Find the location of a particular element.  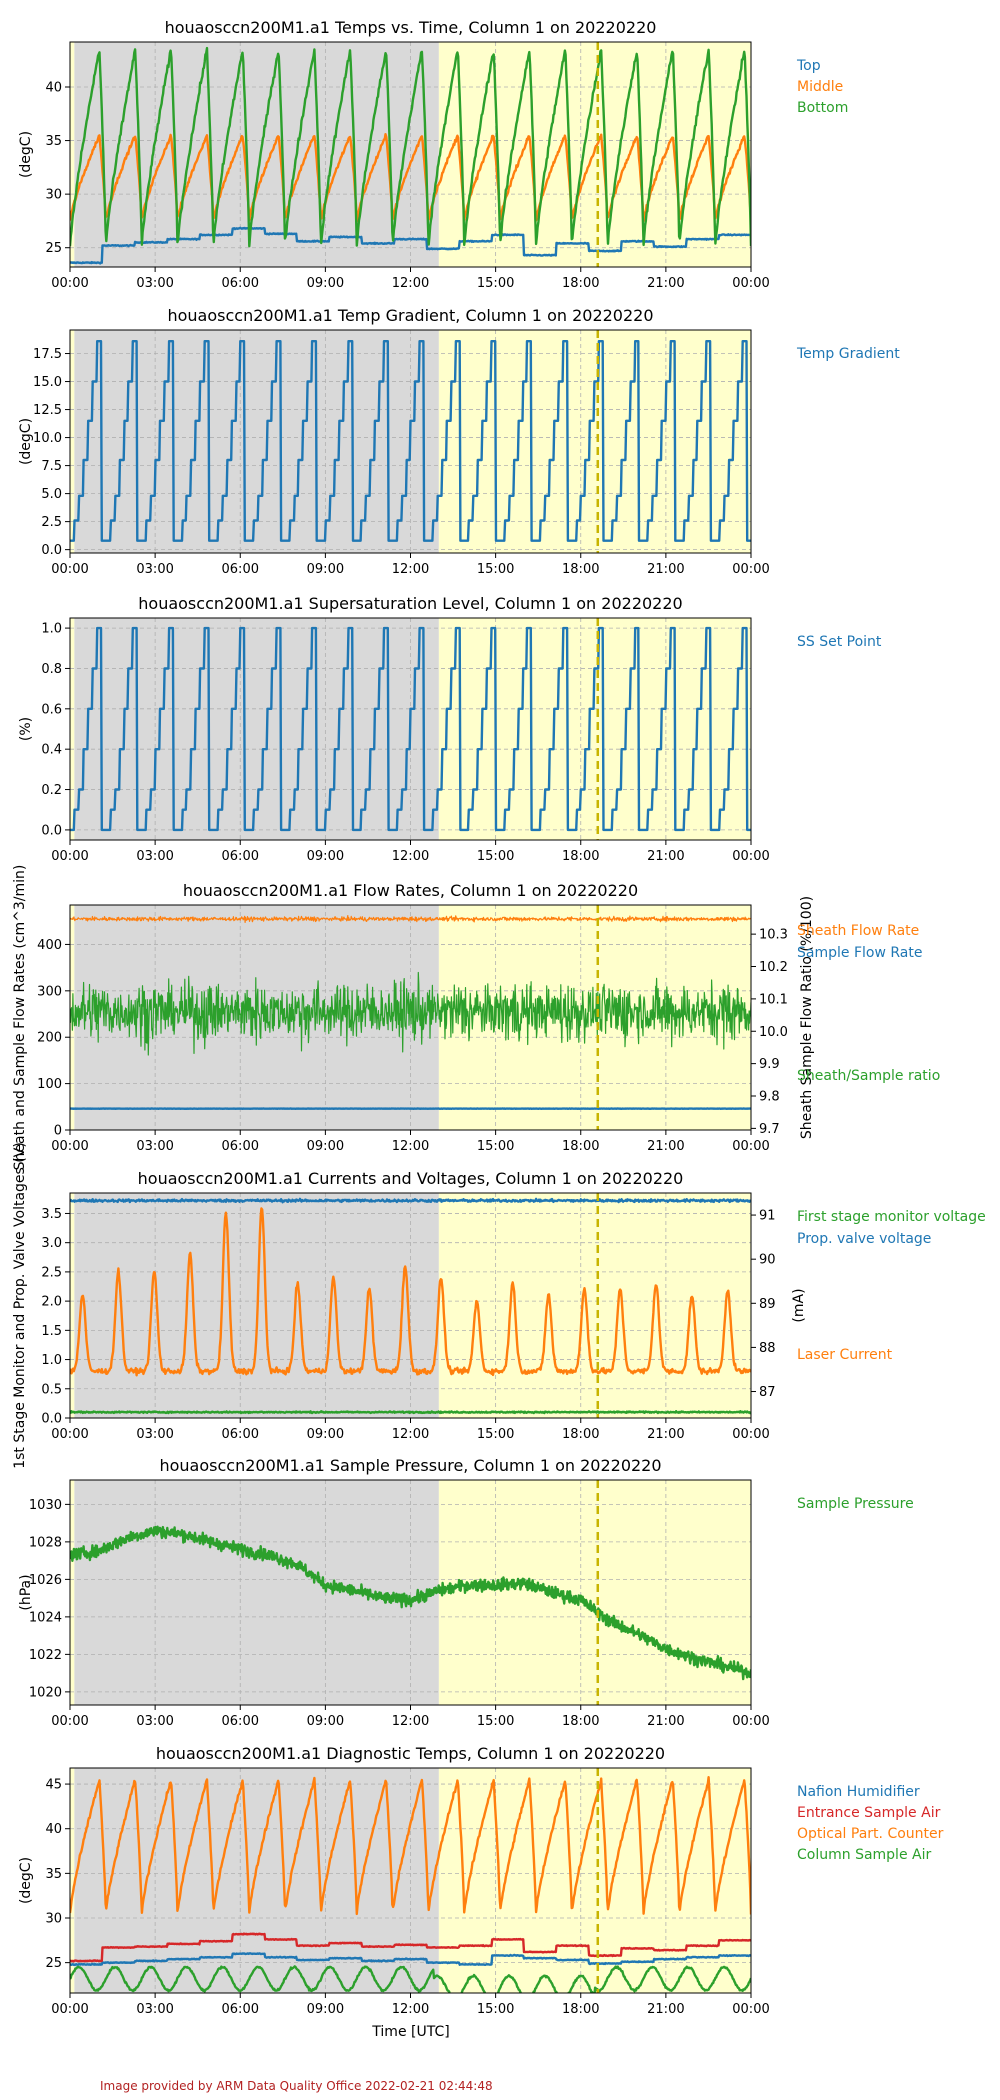

legend-entry: Bottom is located at coordinates (822, 108).